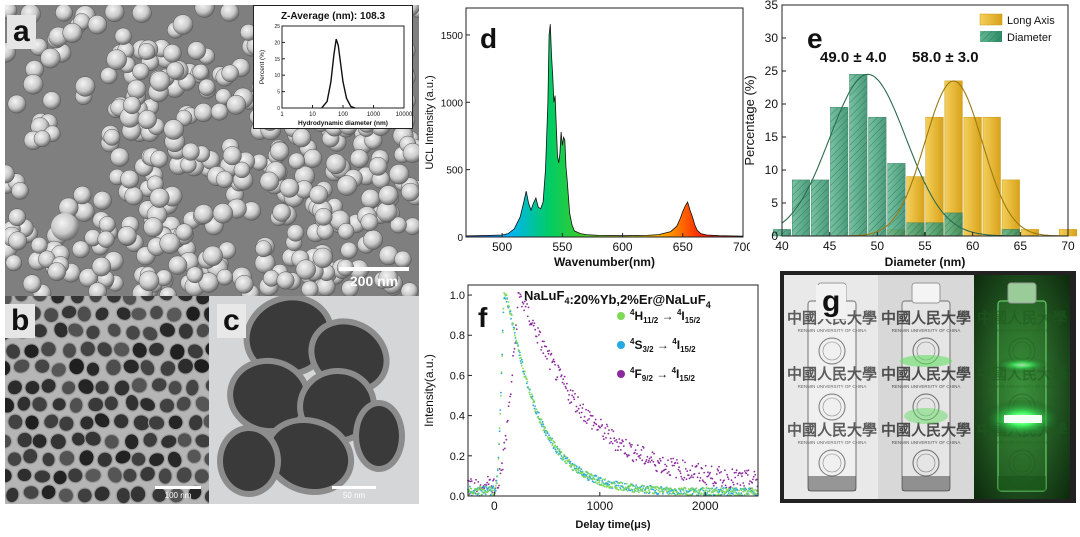 The image size is (1080, 537). I want to click on panel-b-tem: b 100 nm, so click(107, 400).